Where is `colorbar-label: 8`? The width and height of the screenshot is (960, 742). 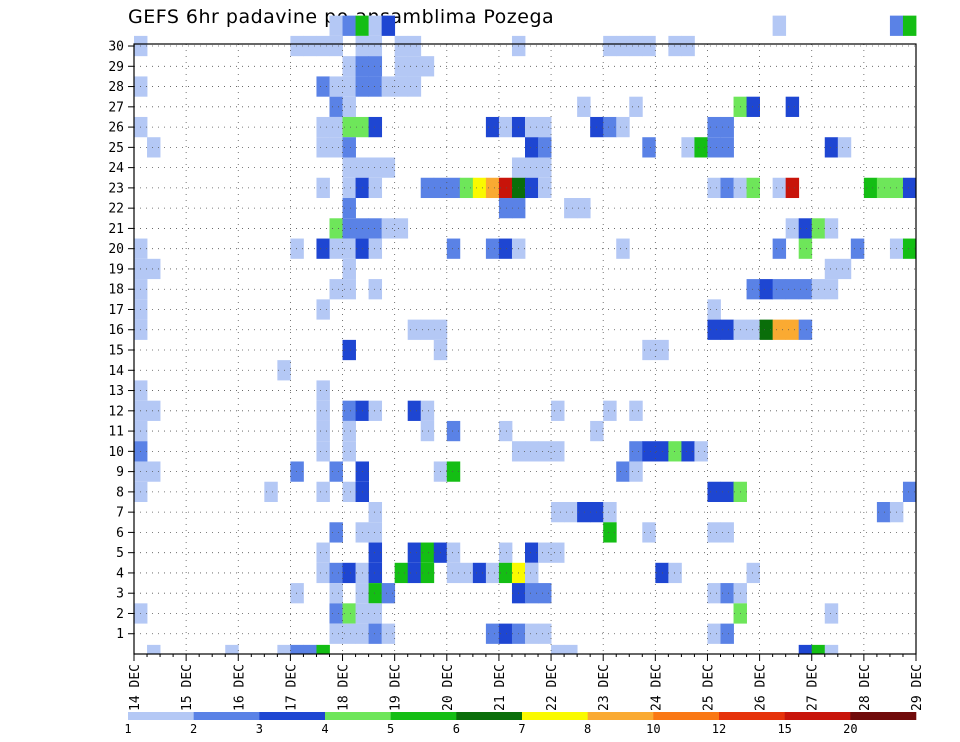 colorbar-label: 8 is located at coordinates (587, 729).